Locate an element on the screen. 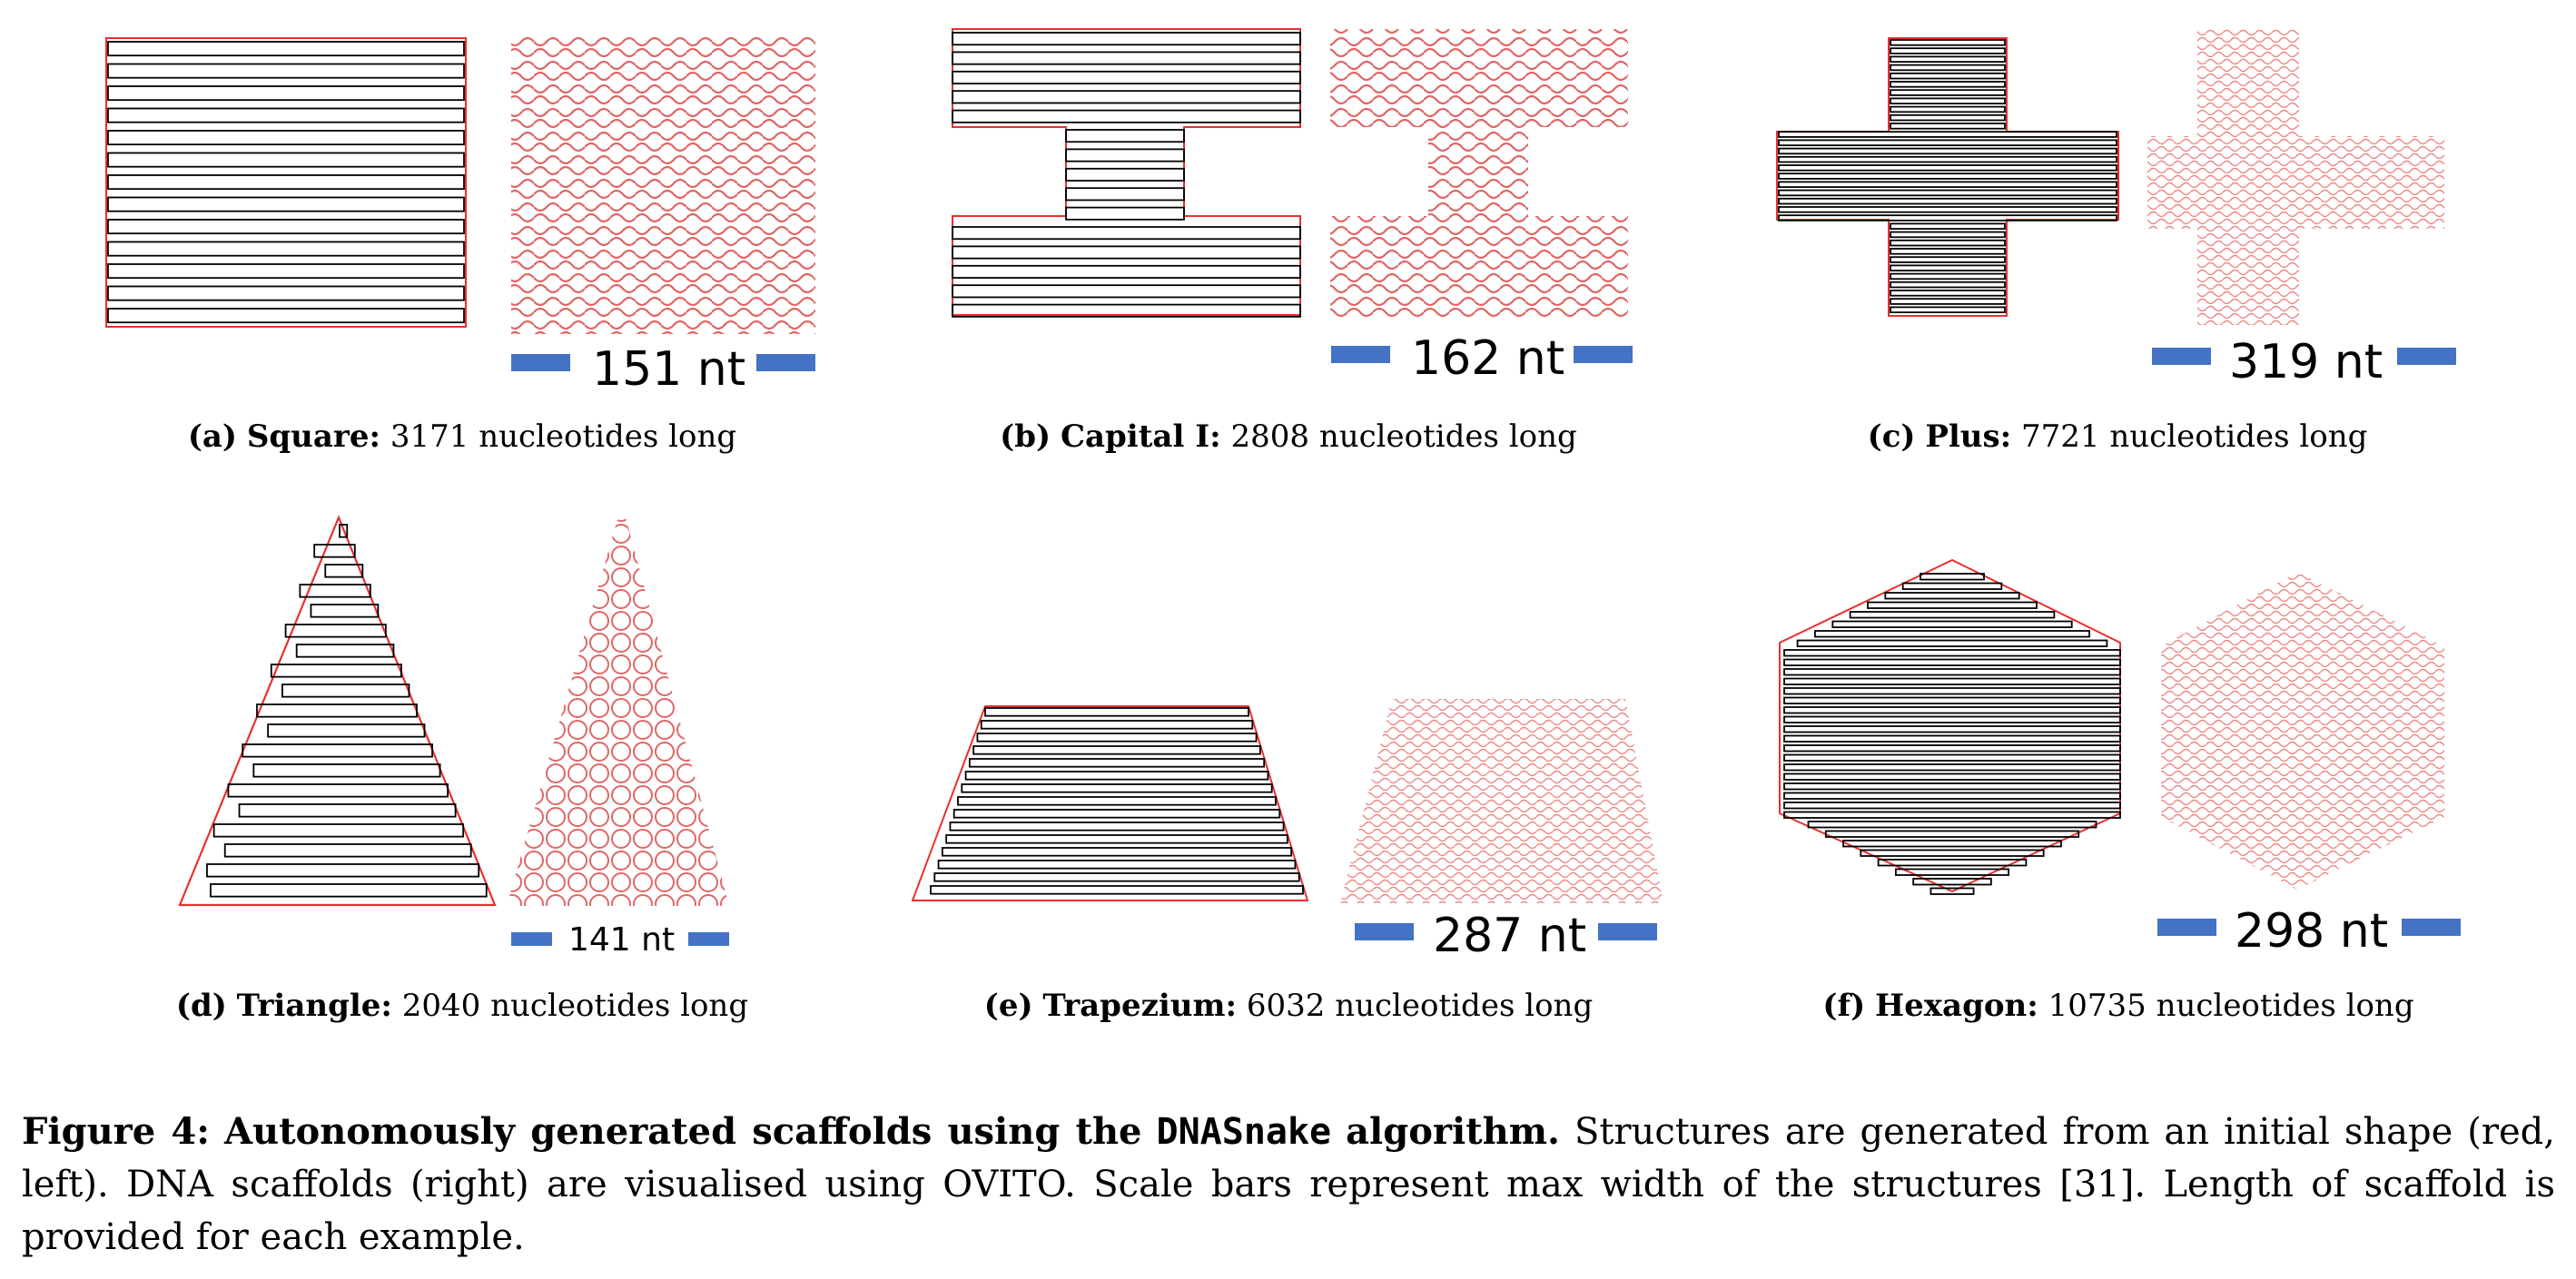  figure-caption-algorithm: DNASnake is located at coordinates (1244, 1132).